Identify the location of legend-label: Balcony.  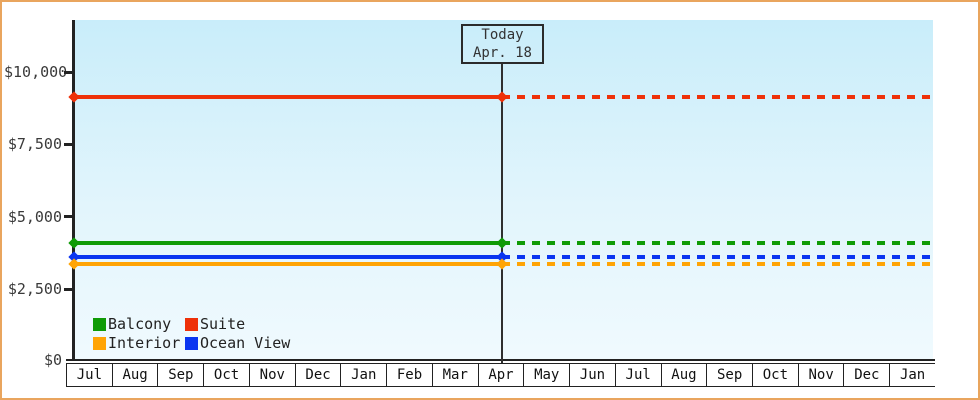
(140, 324).